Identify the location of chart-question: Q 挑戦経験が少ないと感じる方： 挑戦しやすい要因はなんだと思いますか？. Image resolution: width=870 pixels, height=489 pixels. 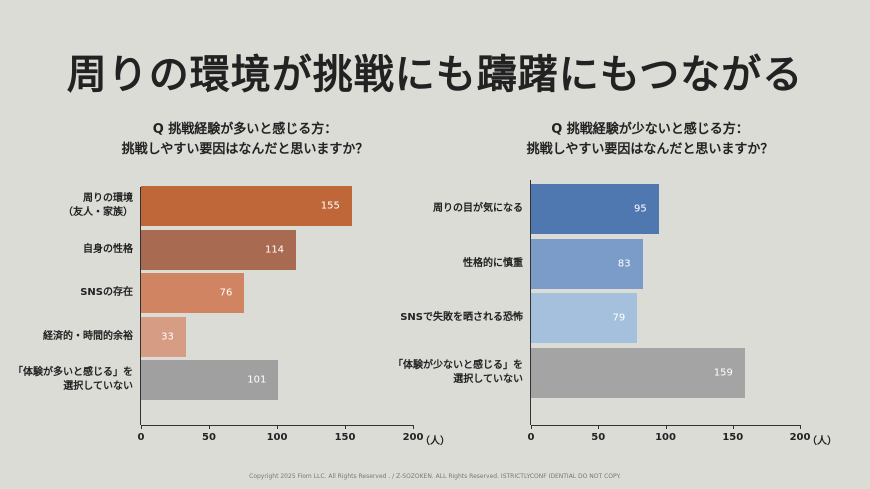
(650, 139).